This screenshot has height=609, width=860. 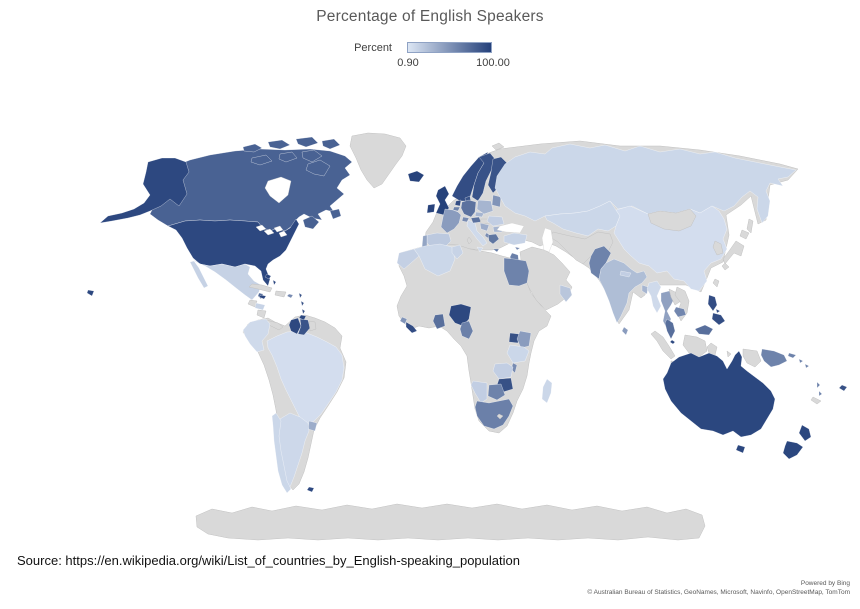 What do you see at coordinates (793, 450) in the screenshot?
I see `country-new-zealand-south` at bounding box center [793, 450].